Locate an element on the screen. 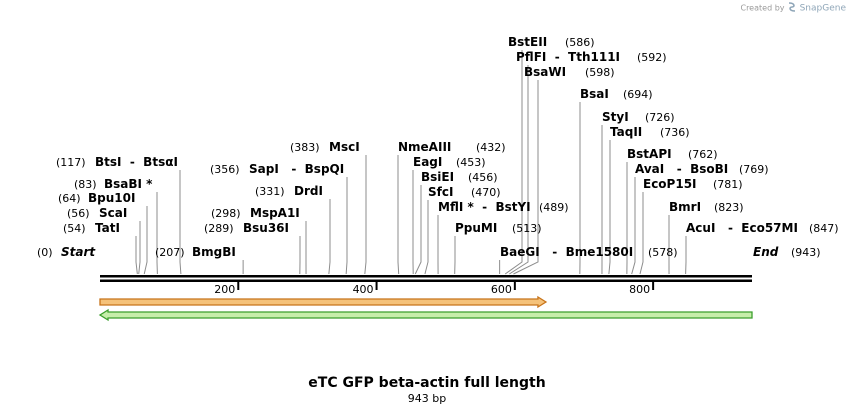 This screenshot has width=854, height=415. site-position-scai: (56) is located at coordinates (78, 213).